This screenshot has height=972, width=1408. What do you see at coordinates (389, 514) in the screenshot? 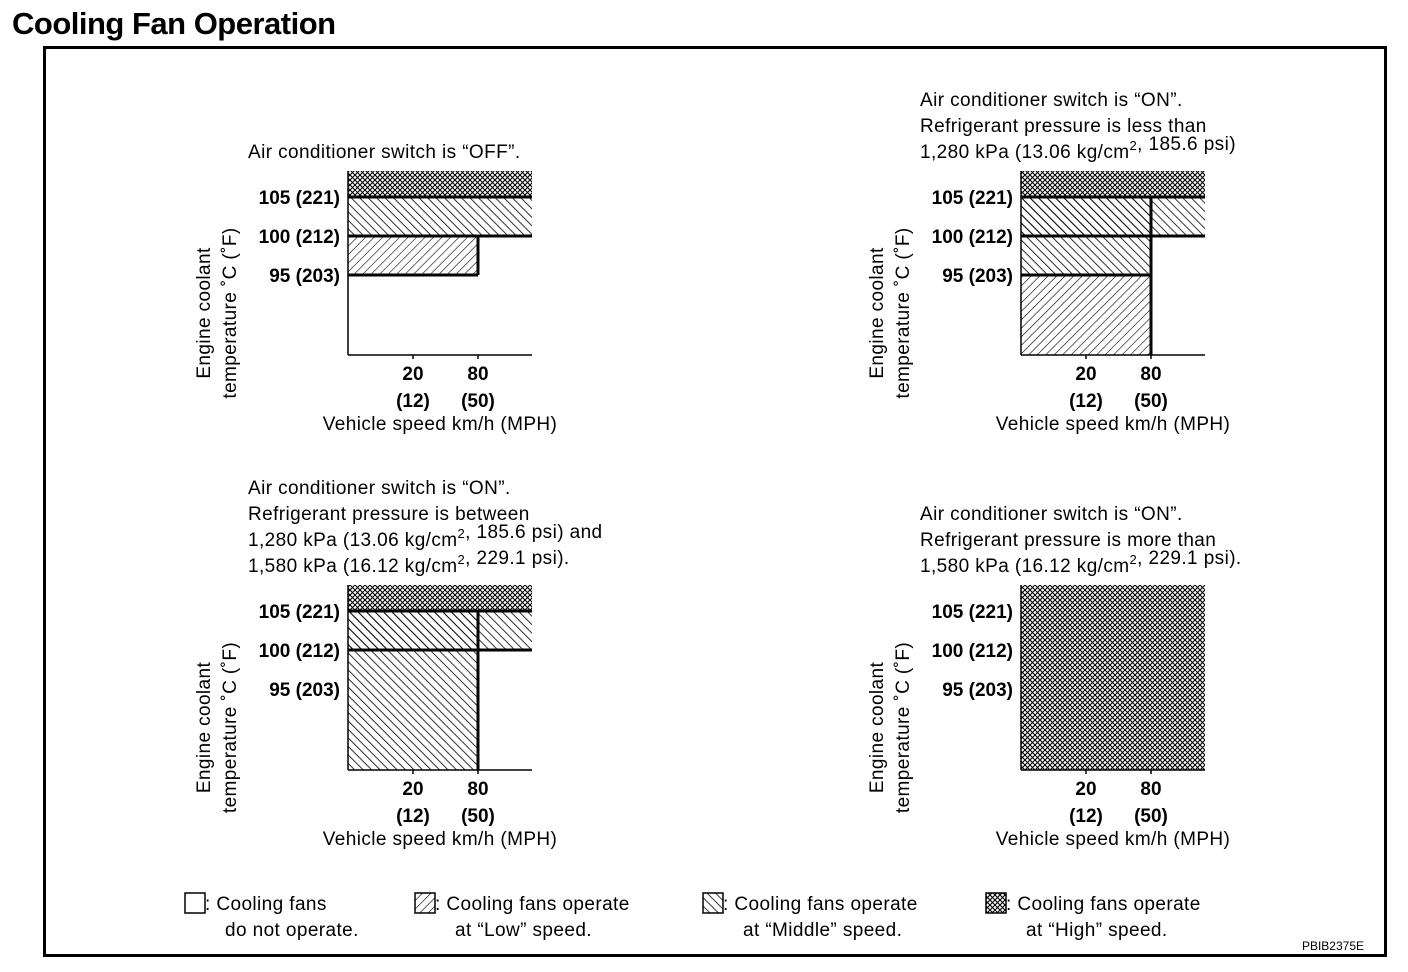
I see `panel-caption-line: Refrigerant pressure is between` at bounding box center [389, 514].